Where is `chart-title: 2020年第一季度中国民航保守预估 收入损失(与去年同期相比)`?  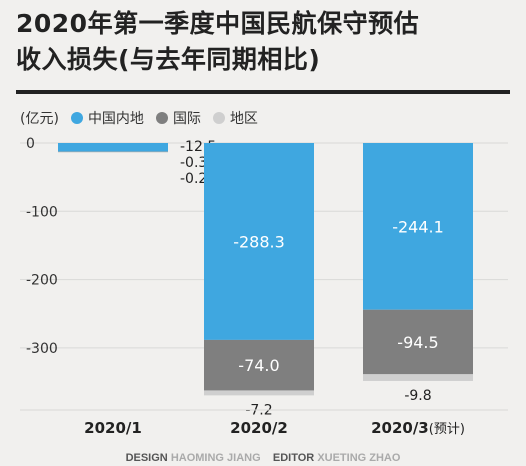 chart-title: 2020年第一季度中国民航保守预估 收入损失(与去年同期相比) is located at coordinates (266, 42).